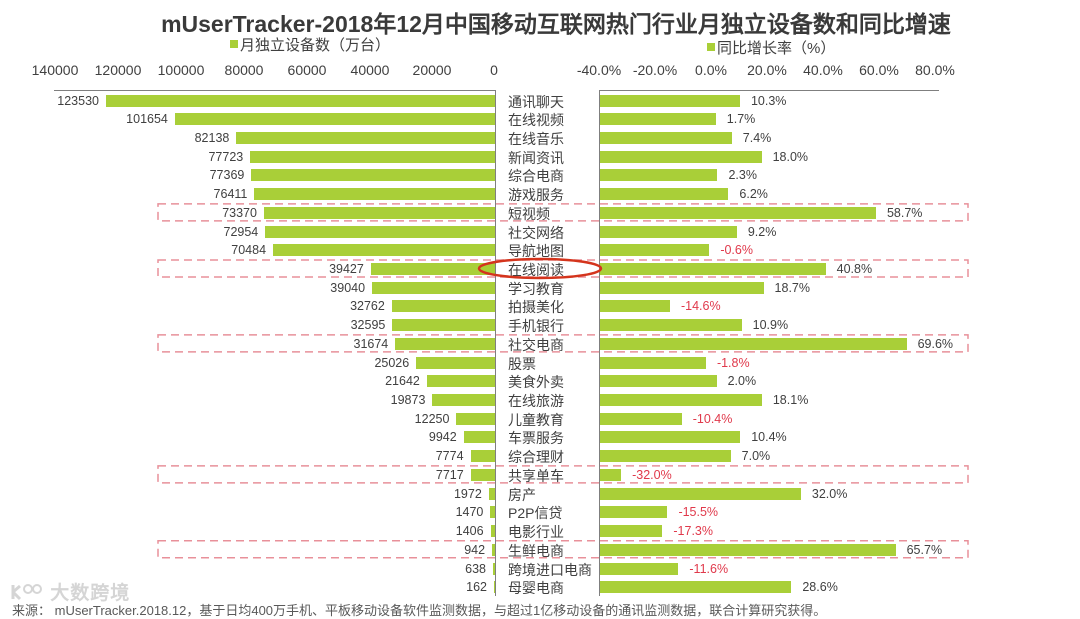 The width and height of the screenshot is (1080, 619). Describe the element at coordinates (790, 400) in the screenshot. I see `growth-value-label: 18.1%` at that location.